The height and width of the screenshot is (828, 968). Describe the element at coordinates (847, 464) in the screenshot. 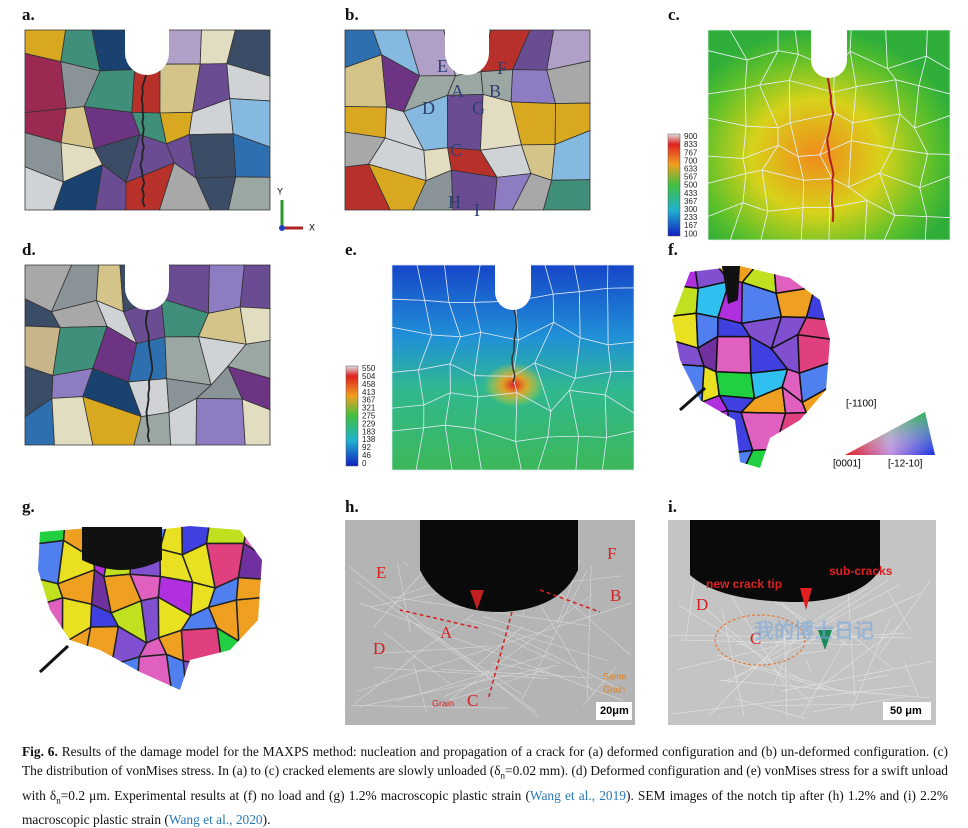

I see `ipf-label: [0001]` at that location.